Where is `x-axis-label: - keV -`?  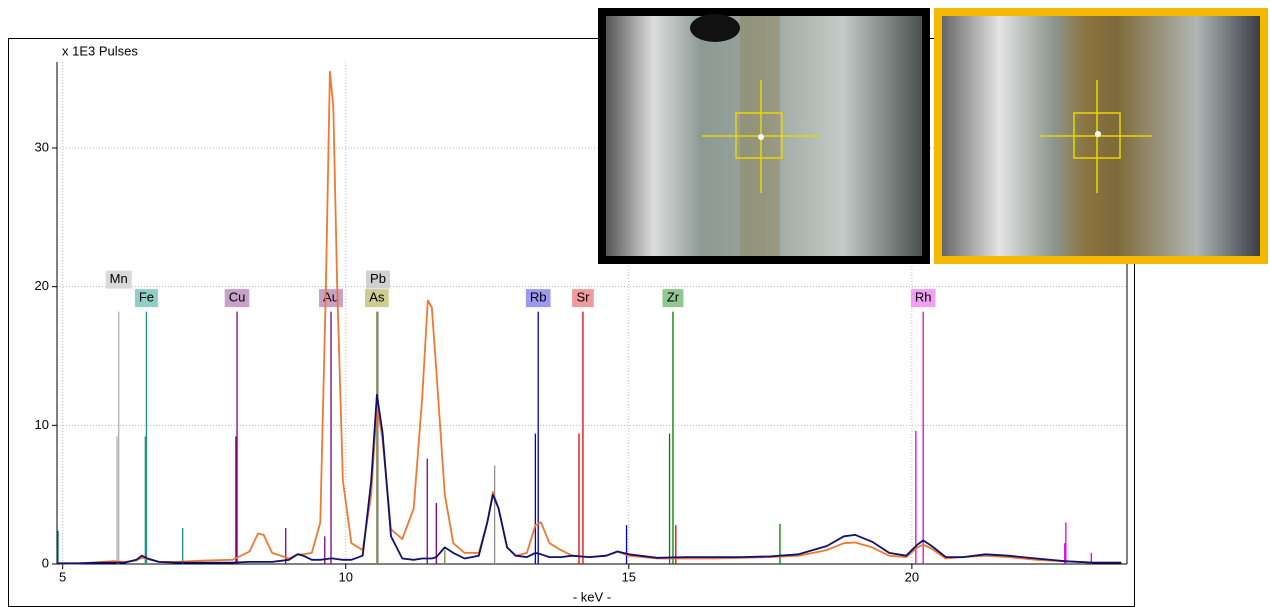
x-axis-label: - keV - is located at coordinates (592, 596).